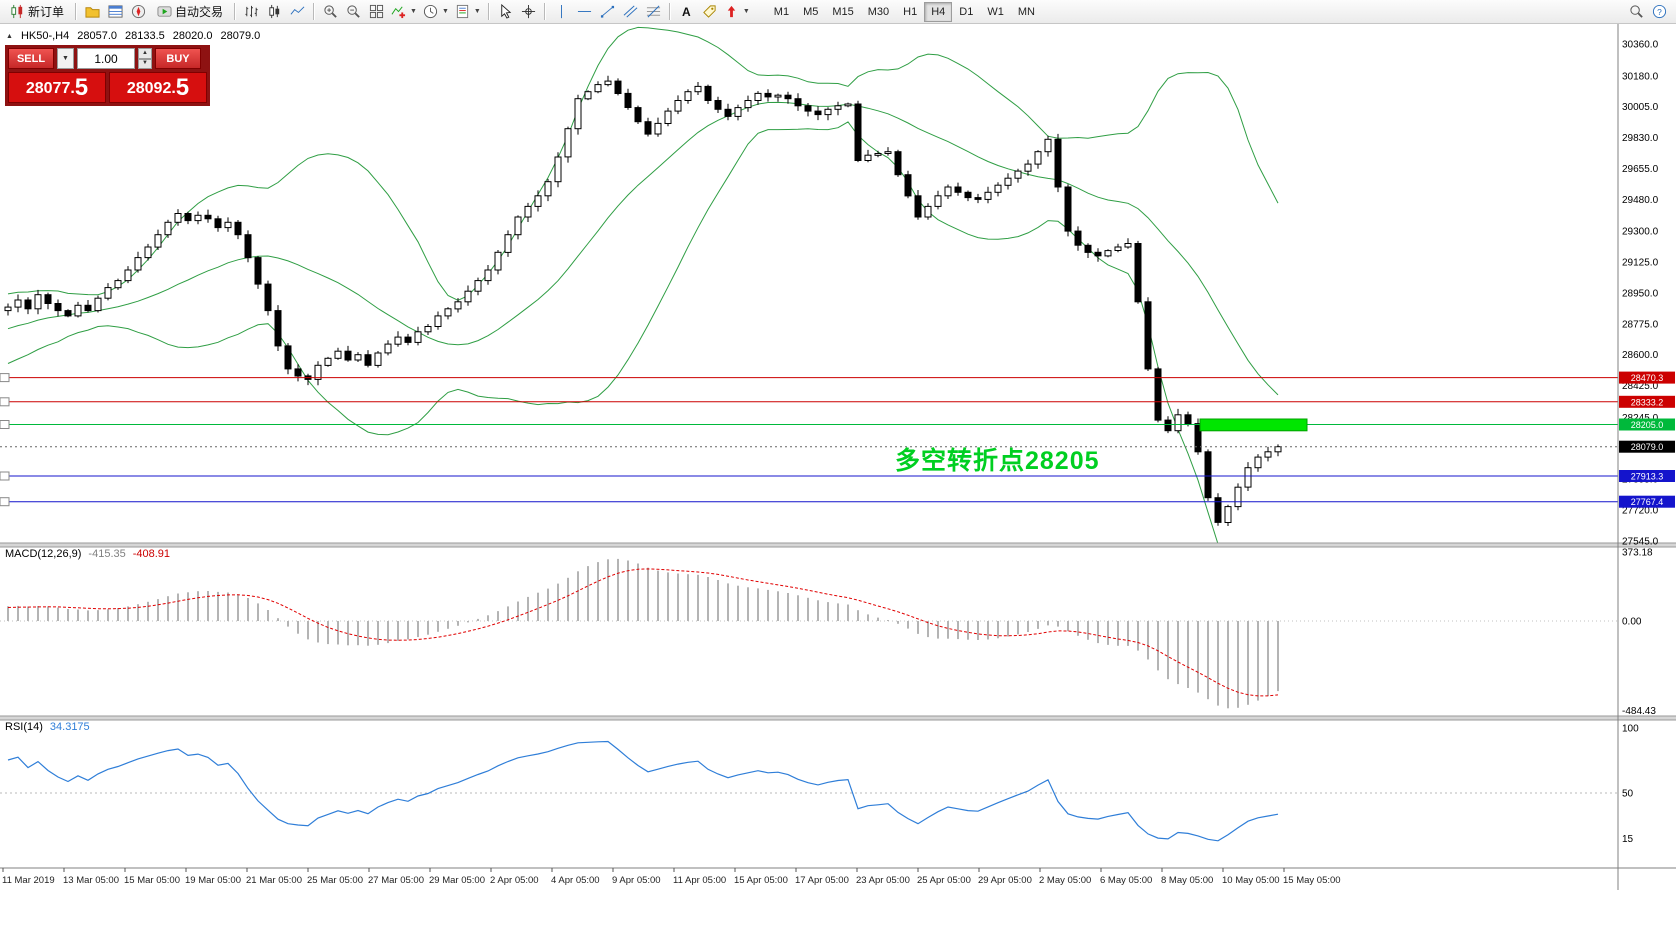 This screenshot has width=1676, height=947. I want to click on timeframe-m15: M15, so click(842, 12).